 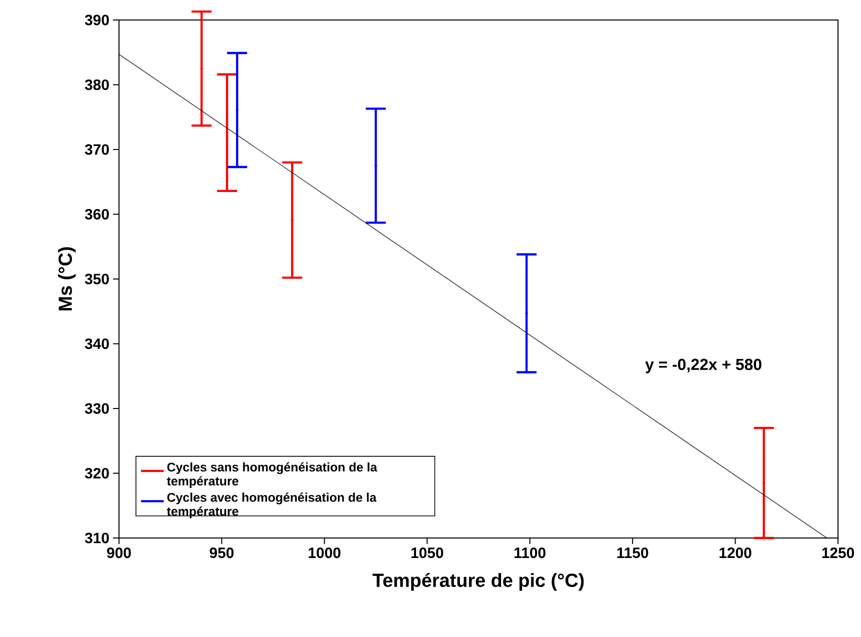 I want to click on x-tick-label: 1150, so click(x=632, y=553).